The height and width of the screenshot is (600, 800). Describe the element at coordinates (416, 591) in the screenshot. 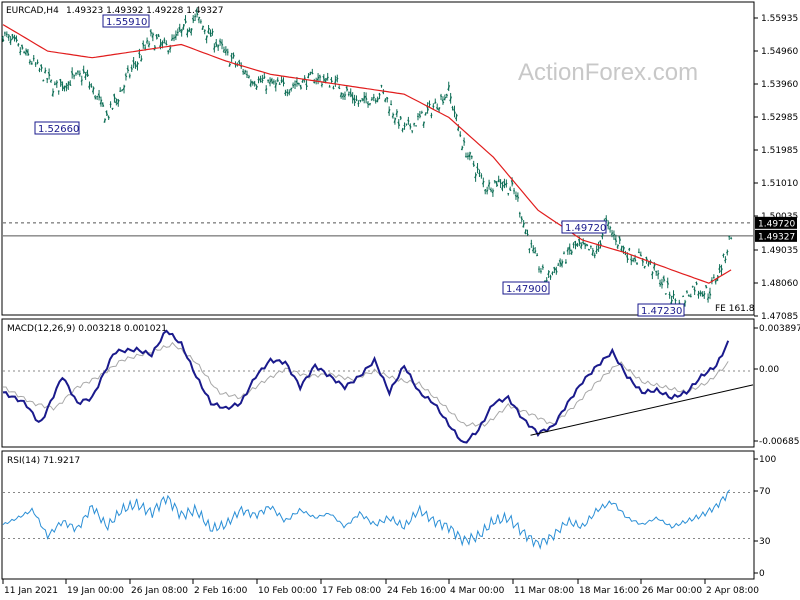

I see `time-tick-label: 24 Feb 16:00` at that location.